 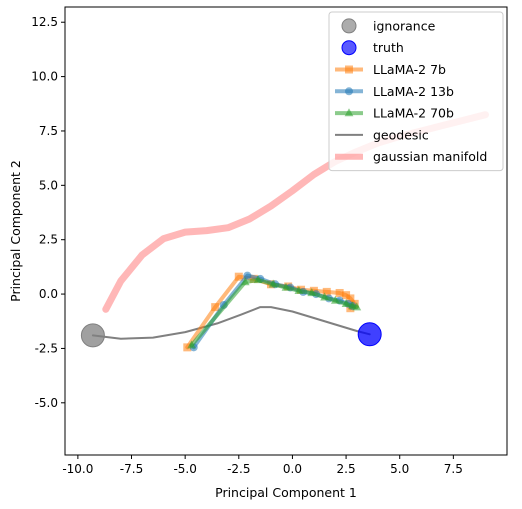 I want to click on x-tick-label: 5.0, so click(x=399, y=469).